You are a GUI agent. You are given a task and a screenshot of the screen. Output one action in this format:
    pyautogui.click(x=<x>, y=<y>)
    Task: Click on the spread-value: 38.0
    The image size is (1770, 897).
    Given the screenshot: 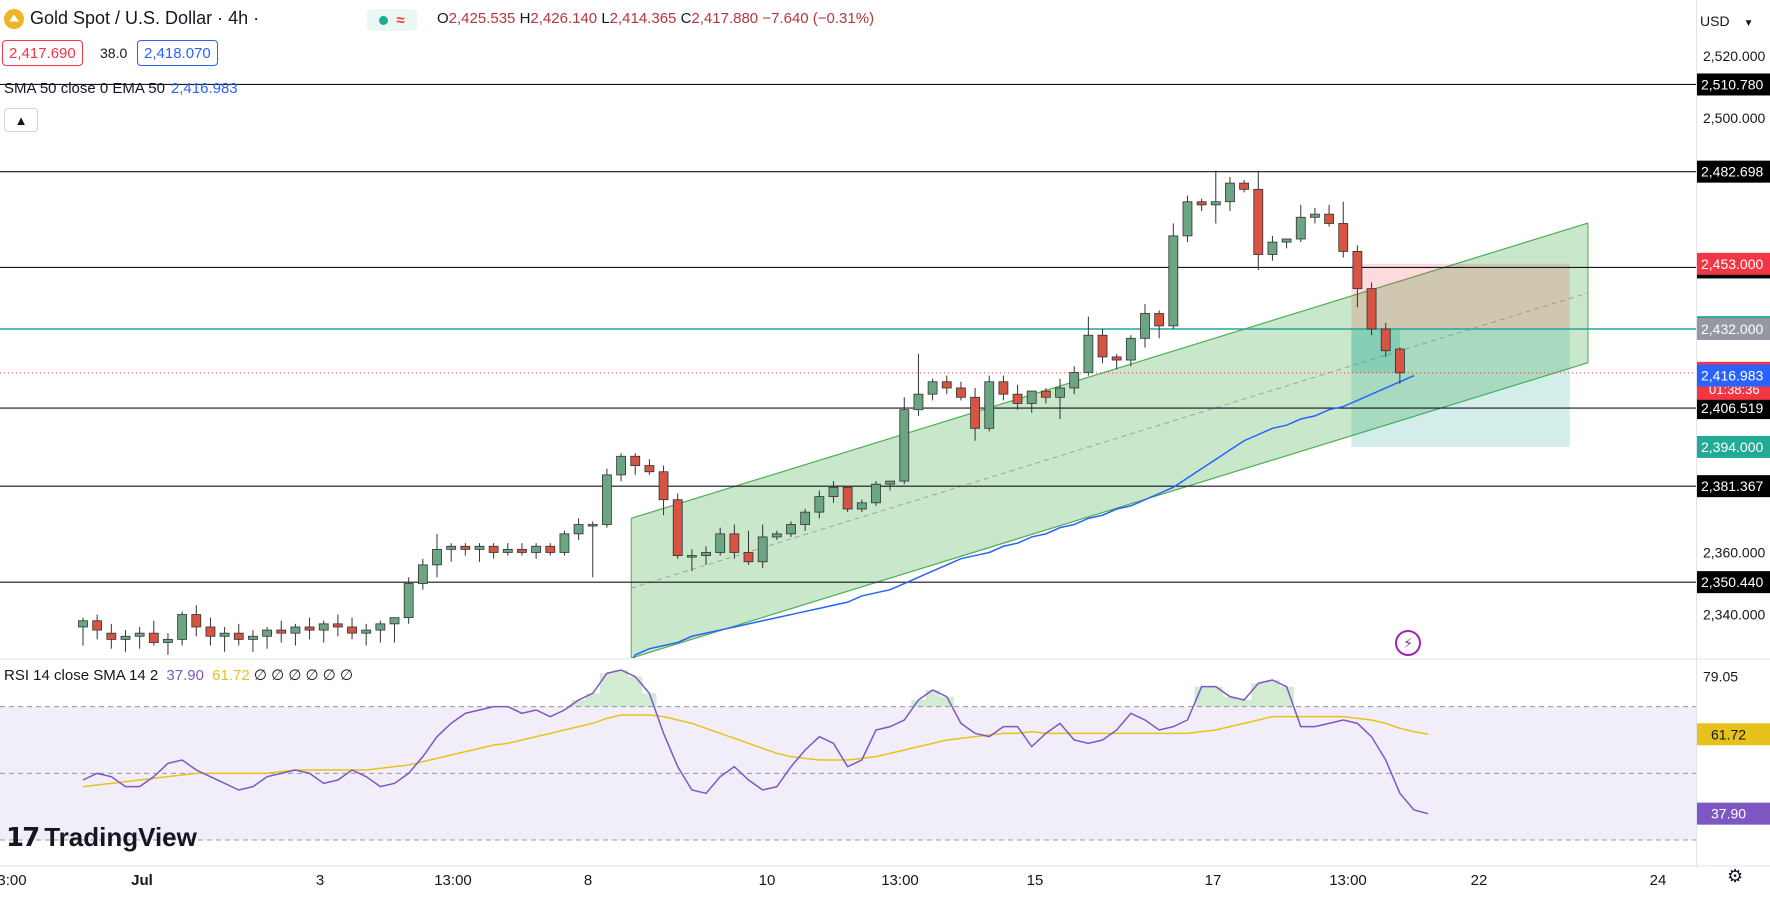 What is the action you would take?
    pyautogui.click(x=114, y=53)
    